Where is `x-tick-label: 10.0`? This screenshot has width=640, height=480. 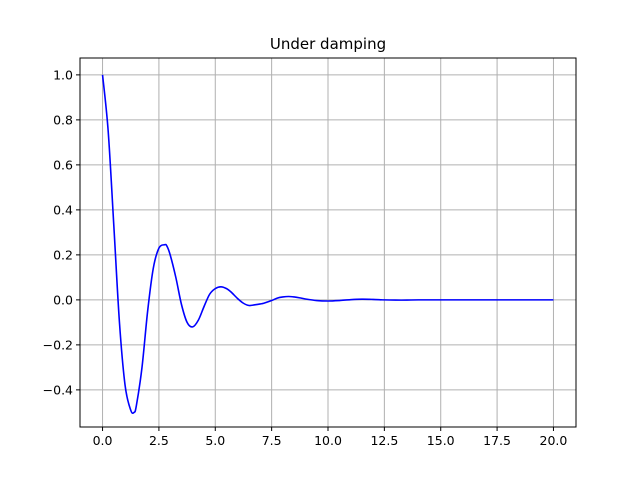
x-tick-label: 10.0 is located at coordinates (328, 440).